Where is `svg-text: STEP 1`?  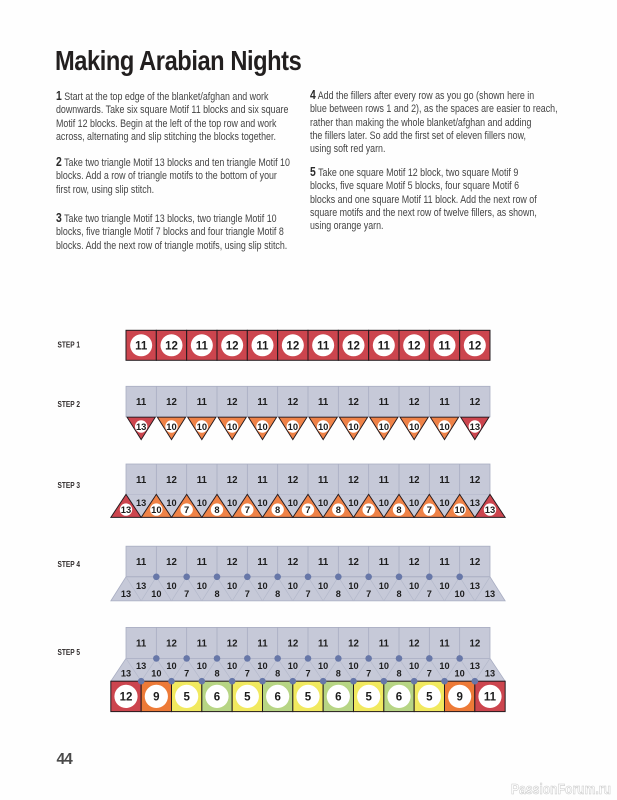
svg-text: STEP 1 is located at coordinates (69, 345).